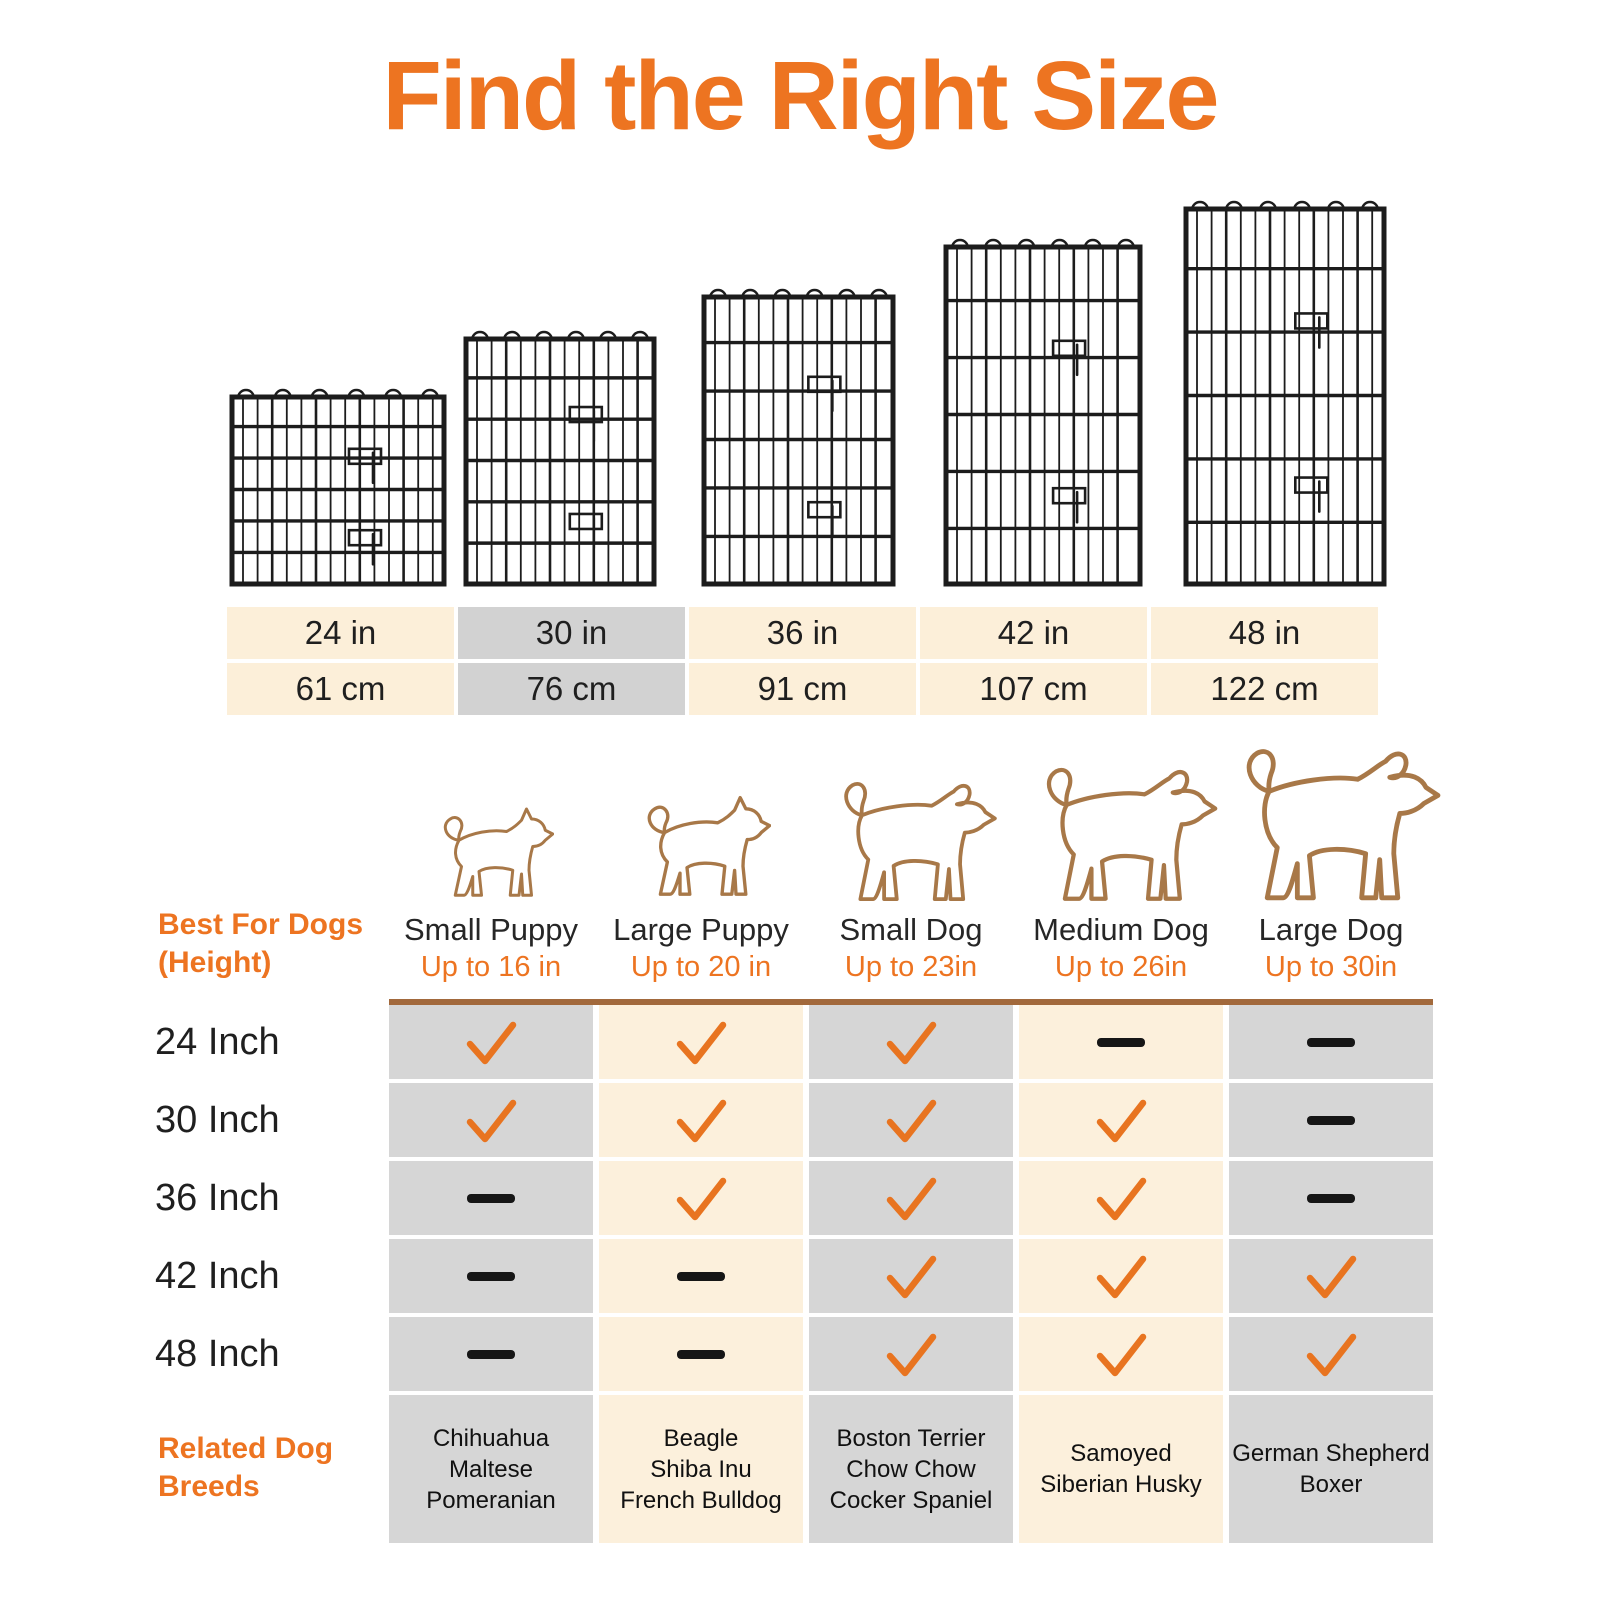  What do you see at coordinates (798, 437) in the screenshot?
I see `wire-panel-36in-icon` at bounding box center [798, 437].